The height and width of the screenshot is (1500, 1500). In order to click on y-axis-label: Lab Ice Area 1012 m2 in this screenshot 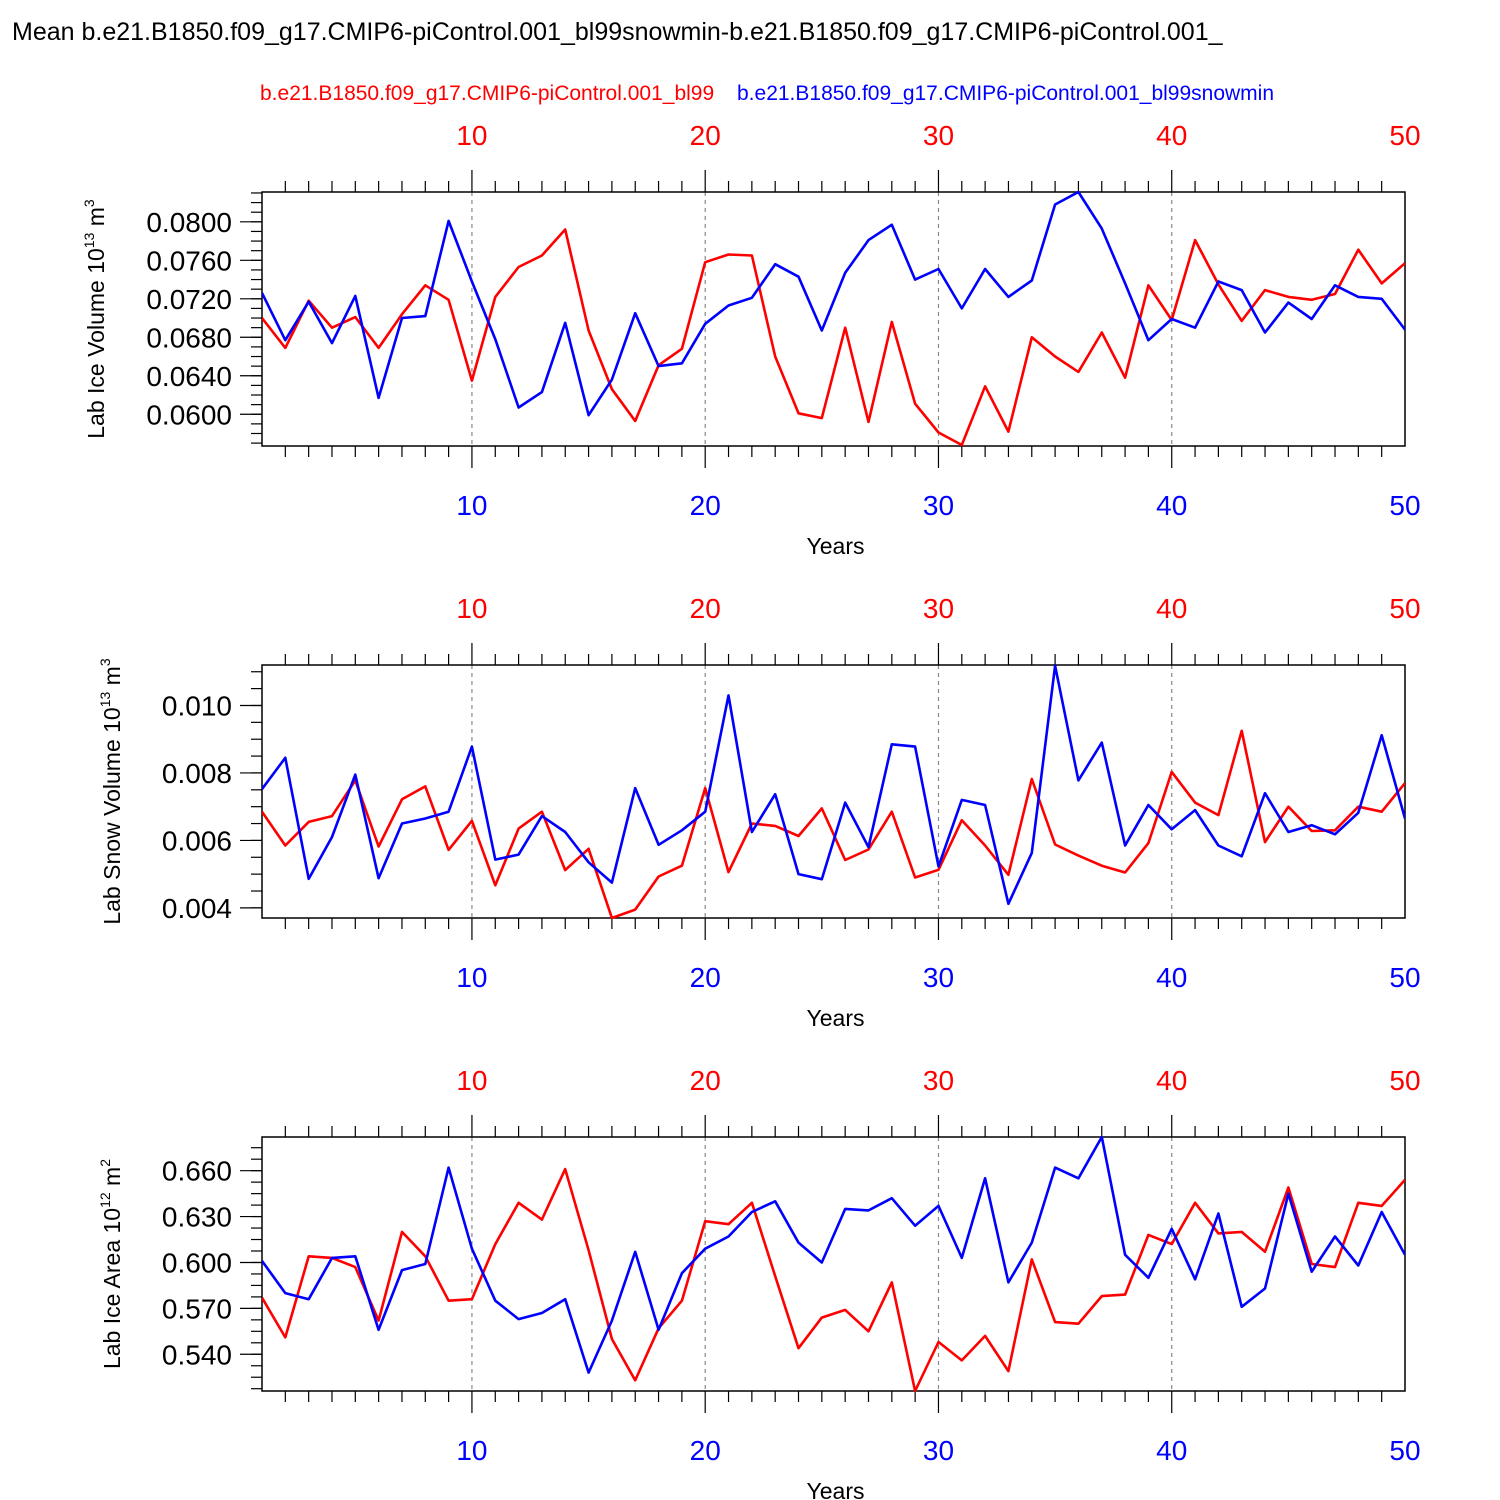, I will do `click(111, 1264)`.